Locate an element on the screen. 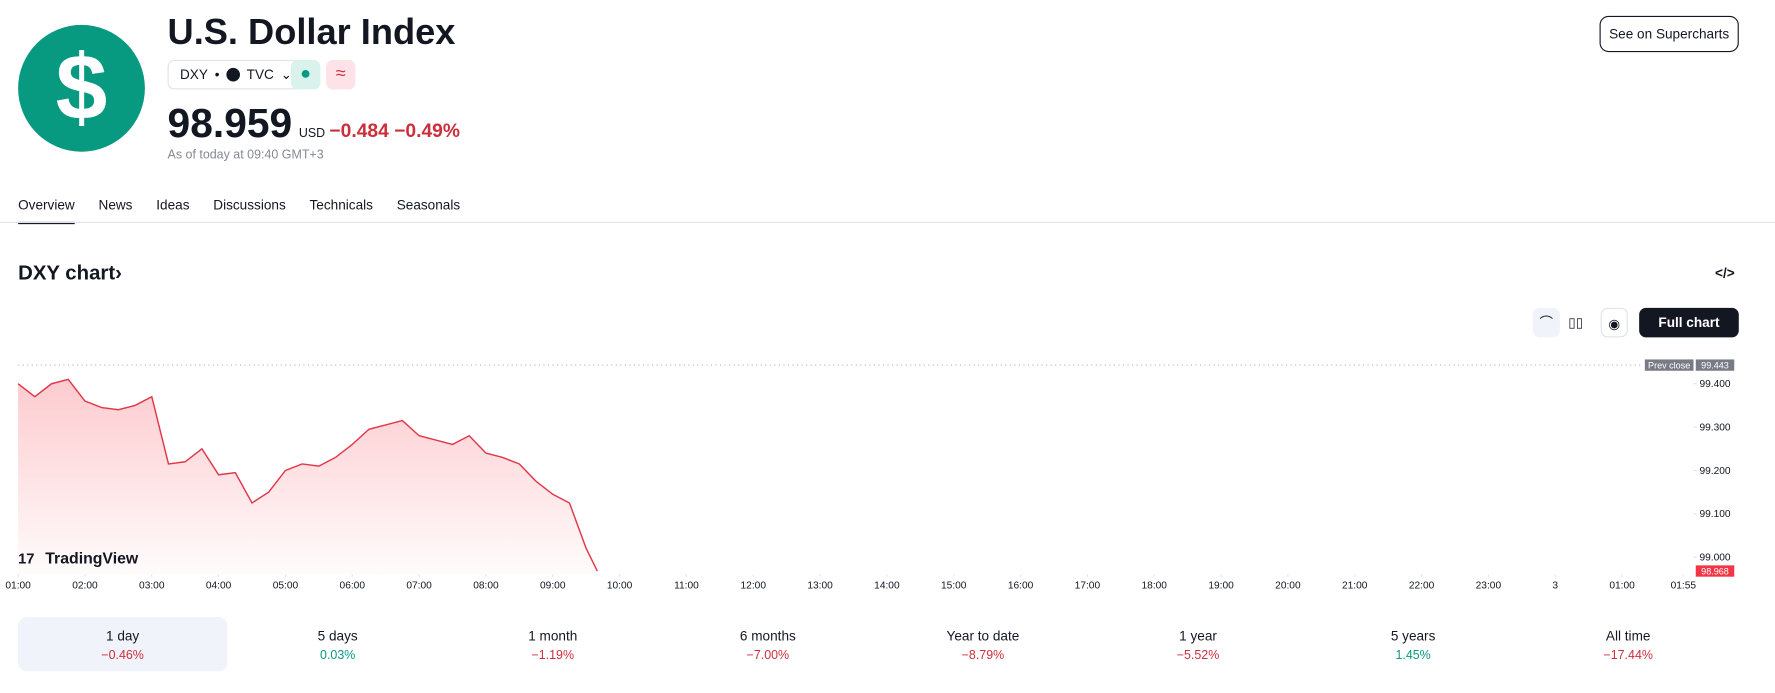 This screenshot has width=1775, height=693. last-price-label: 98.968 is located at coordinates (1715, 571).